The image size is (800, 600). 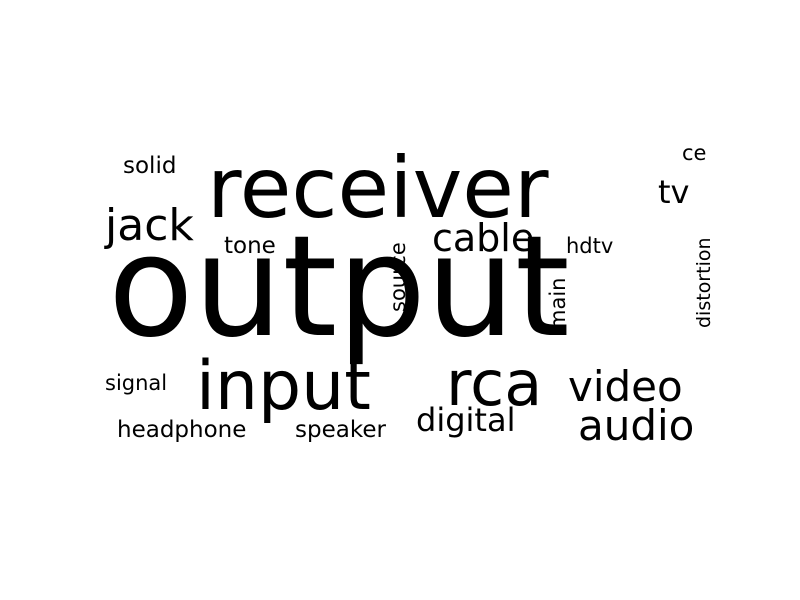 I want to click on word-source: source, so click(x=398, y=277).